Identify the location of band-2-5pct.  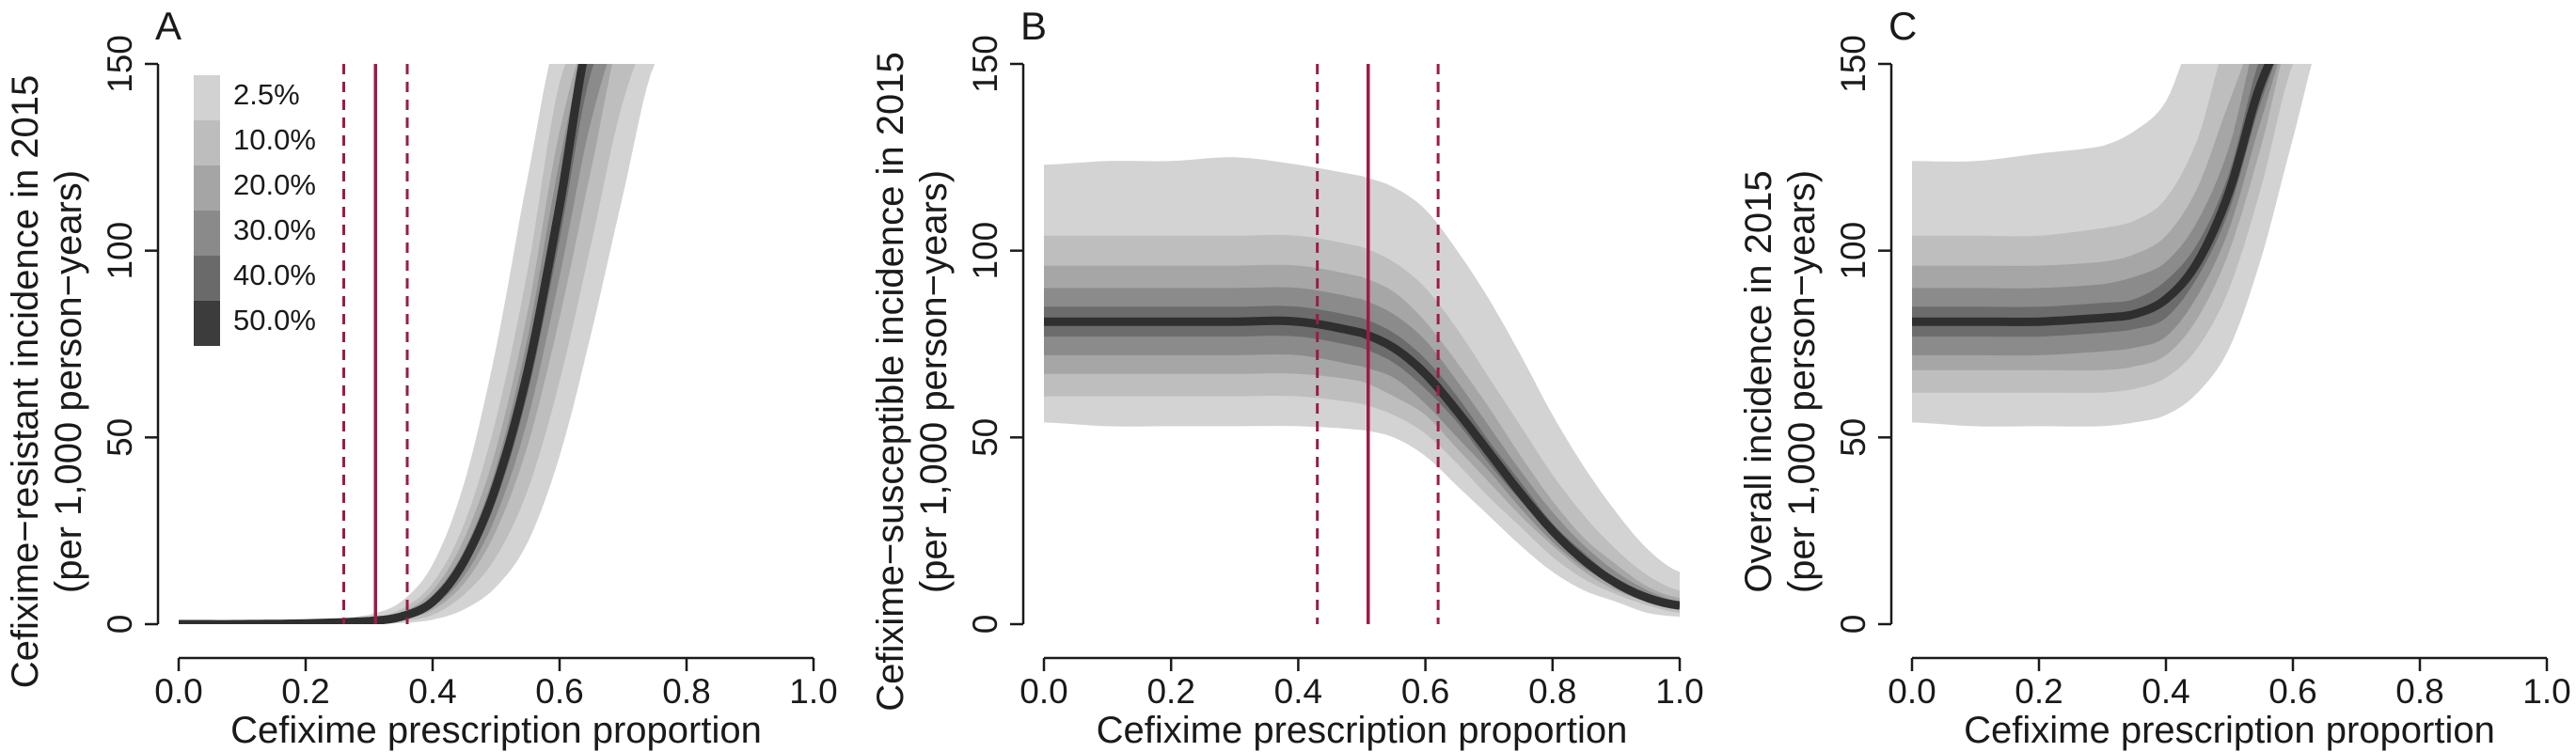
(417, 344).